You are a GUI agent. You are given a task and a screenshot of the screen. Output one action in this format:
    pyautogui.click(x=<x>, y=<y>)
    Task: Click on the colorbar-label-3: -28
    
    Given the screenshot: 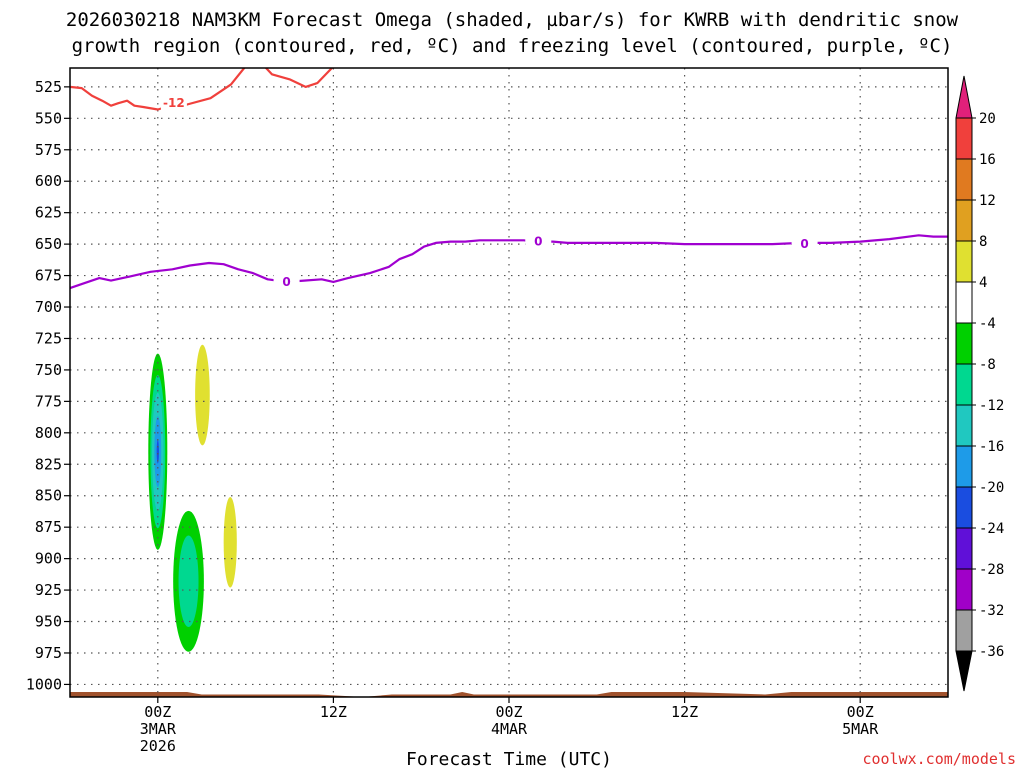 What is the action you would take?
    pyautogui.click(x=991, y=570)
    